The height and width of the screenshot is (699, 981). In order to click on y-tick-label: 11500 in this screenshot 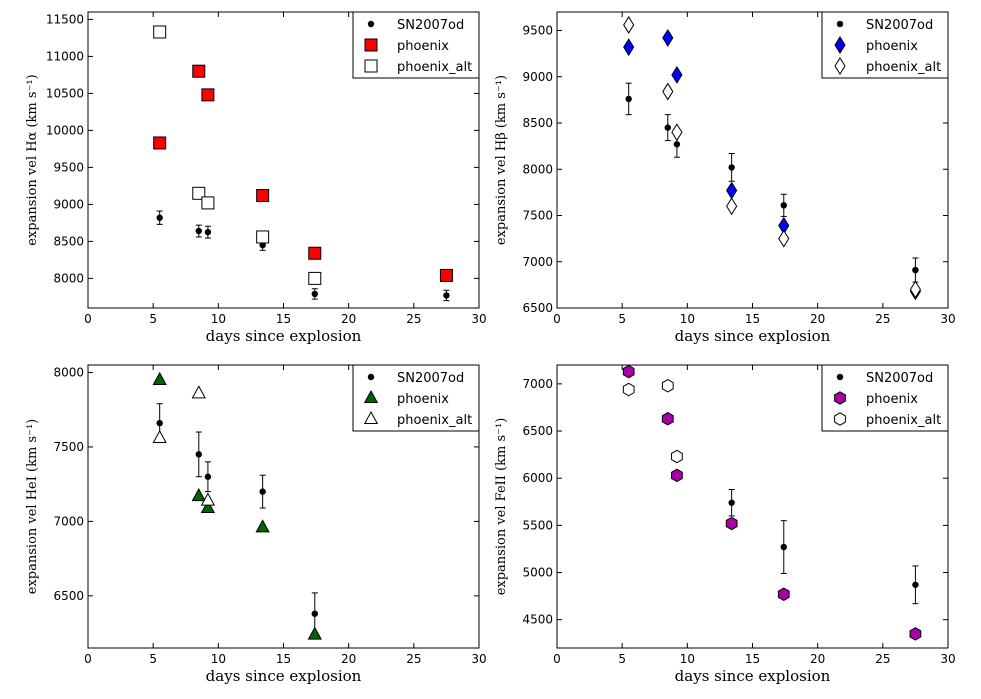, I will do `click(65, 19)`.